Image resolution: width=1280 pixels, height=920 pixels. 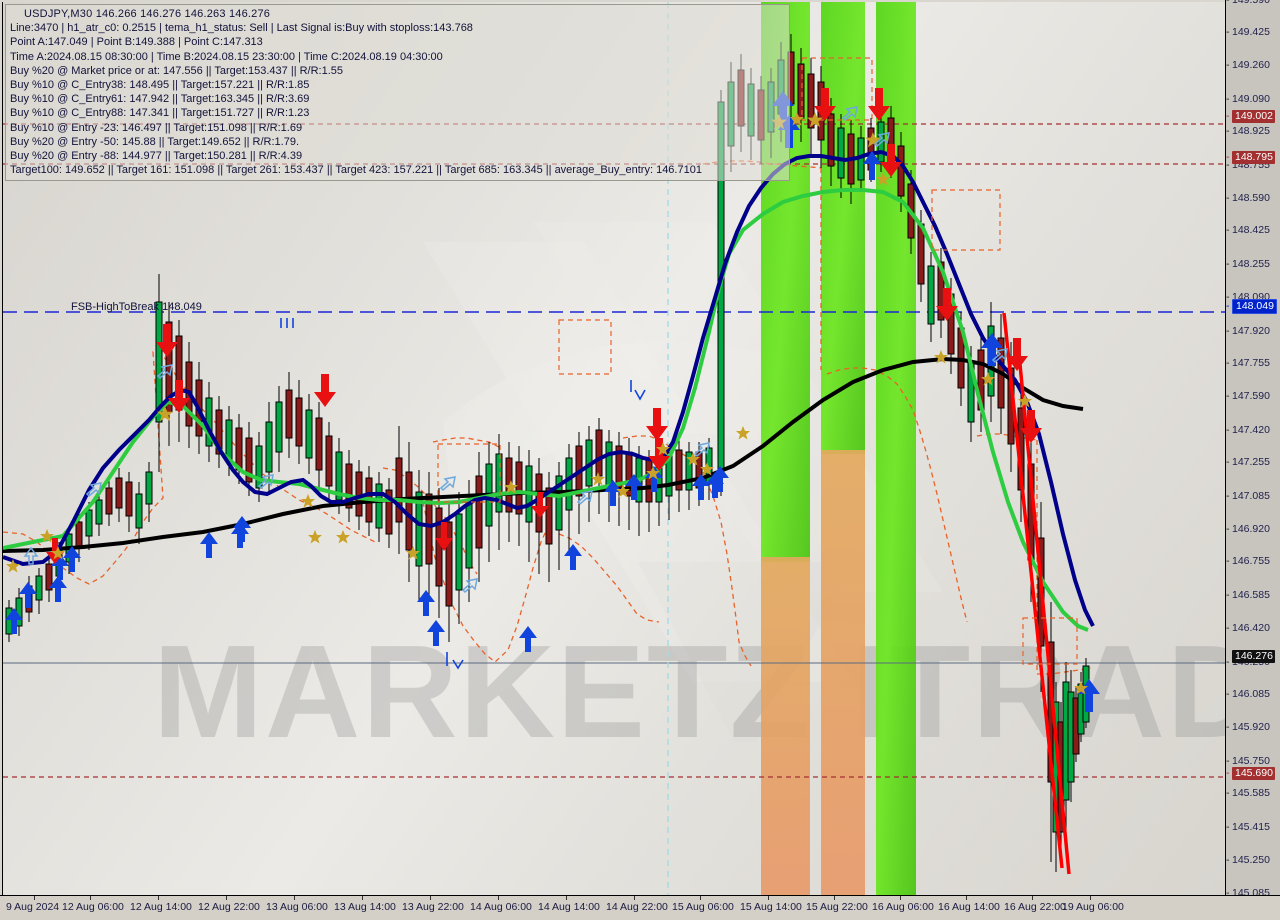 What do you see at coordinates (1251, 694) in the screenshot?
I see `price-tick-label: 146.085` at bounding box center [1251, 694].